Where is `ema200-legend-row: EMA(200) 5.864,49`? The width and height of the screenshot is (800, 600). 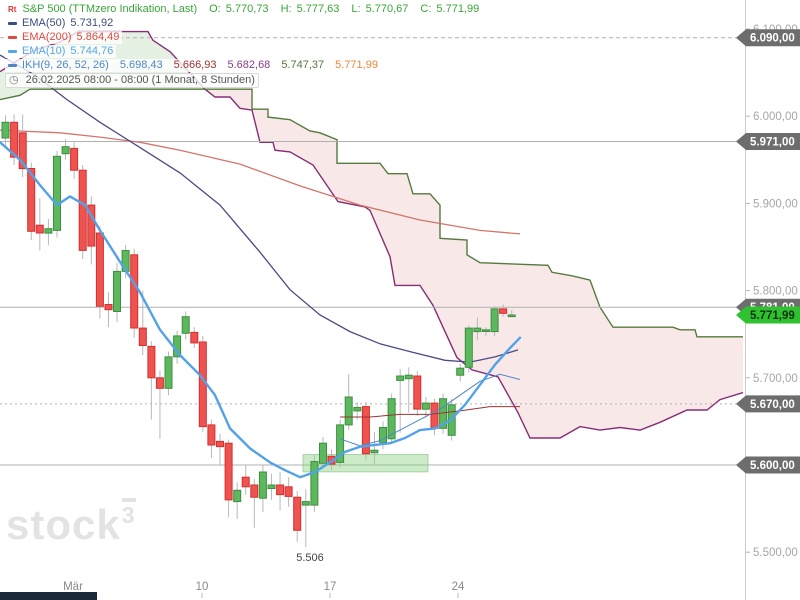 ema200-legend-row: EMA(200) 5.864,49 is located at coordinates (64, 37).